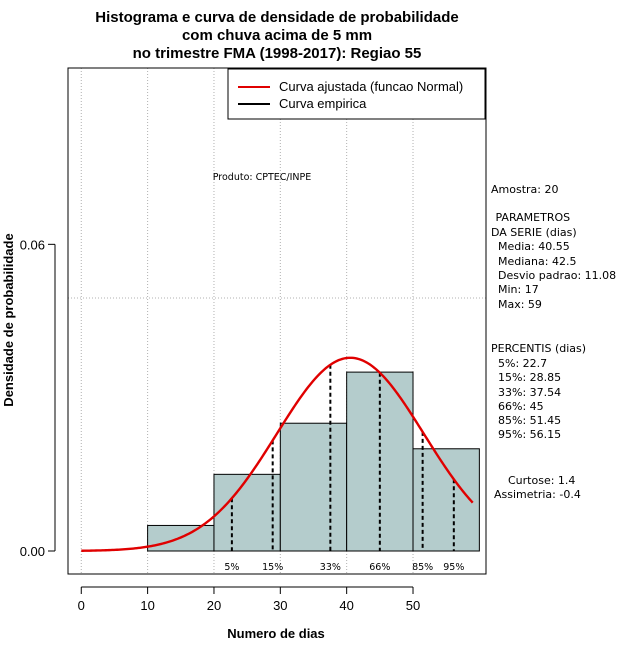  Describe the element at coordinates (517, 406) in the screenshot. I see `stat-p66: 66%: 45` at that location.